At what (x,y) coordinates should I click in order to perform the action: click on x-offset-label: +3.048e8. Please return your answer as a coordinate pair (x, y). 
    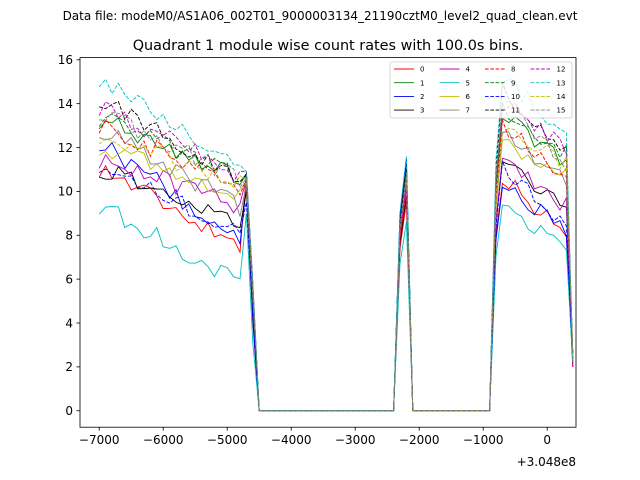
    Looking at the image, I should click on (546, 462).